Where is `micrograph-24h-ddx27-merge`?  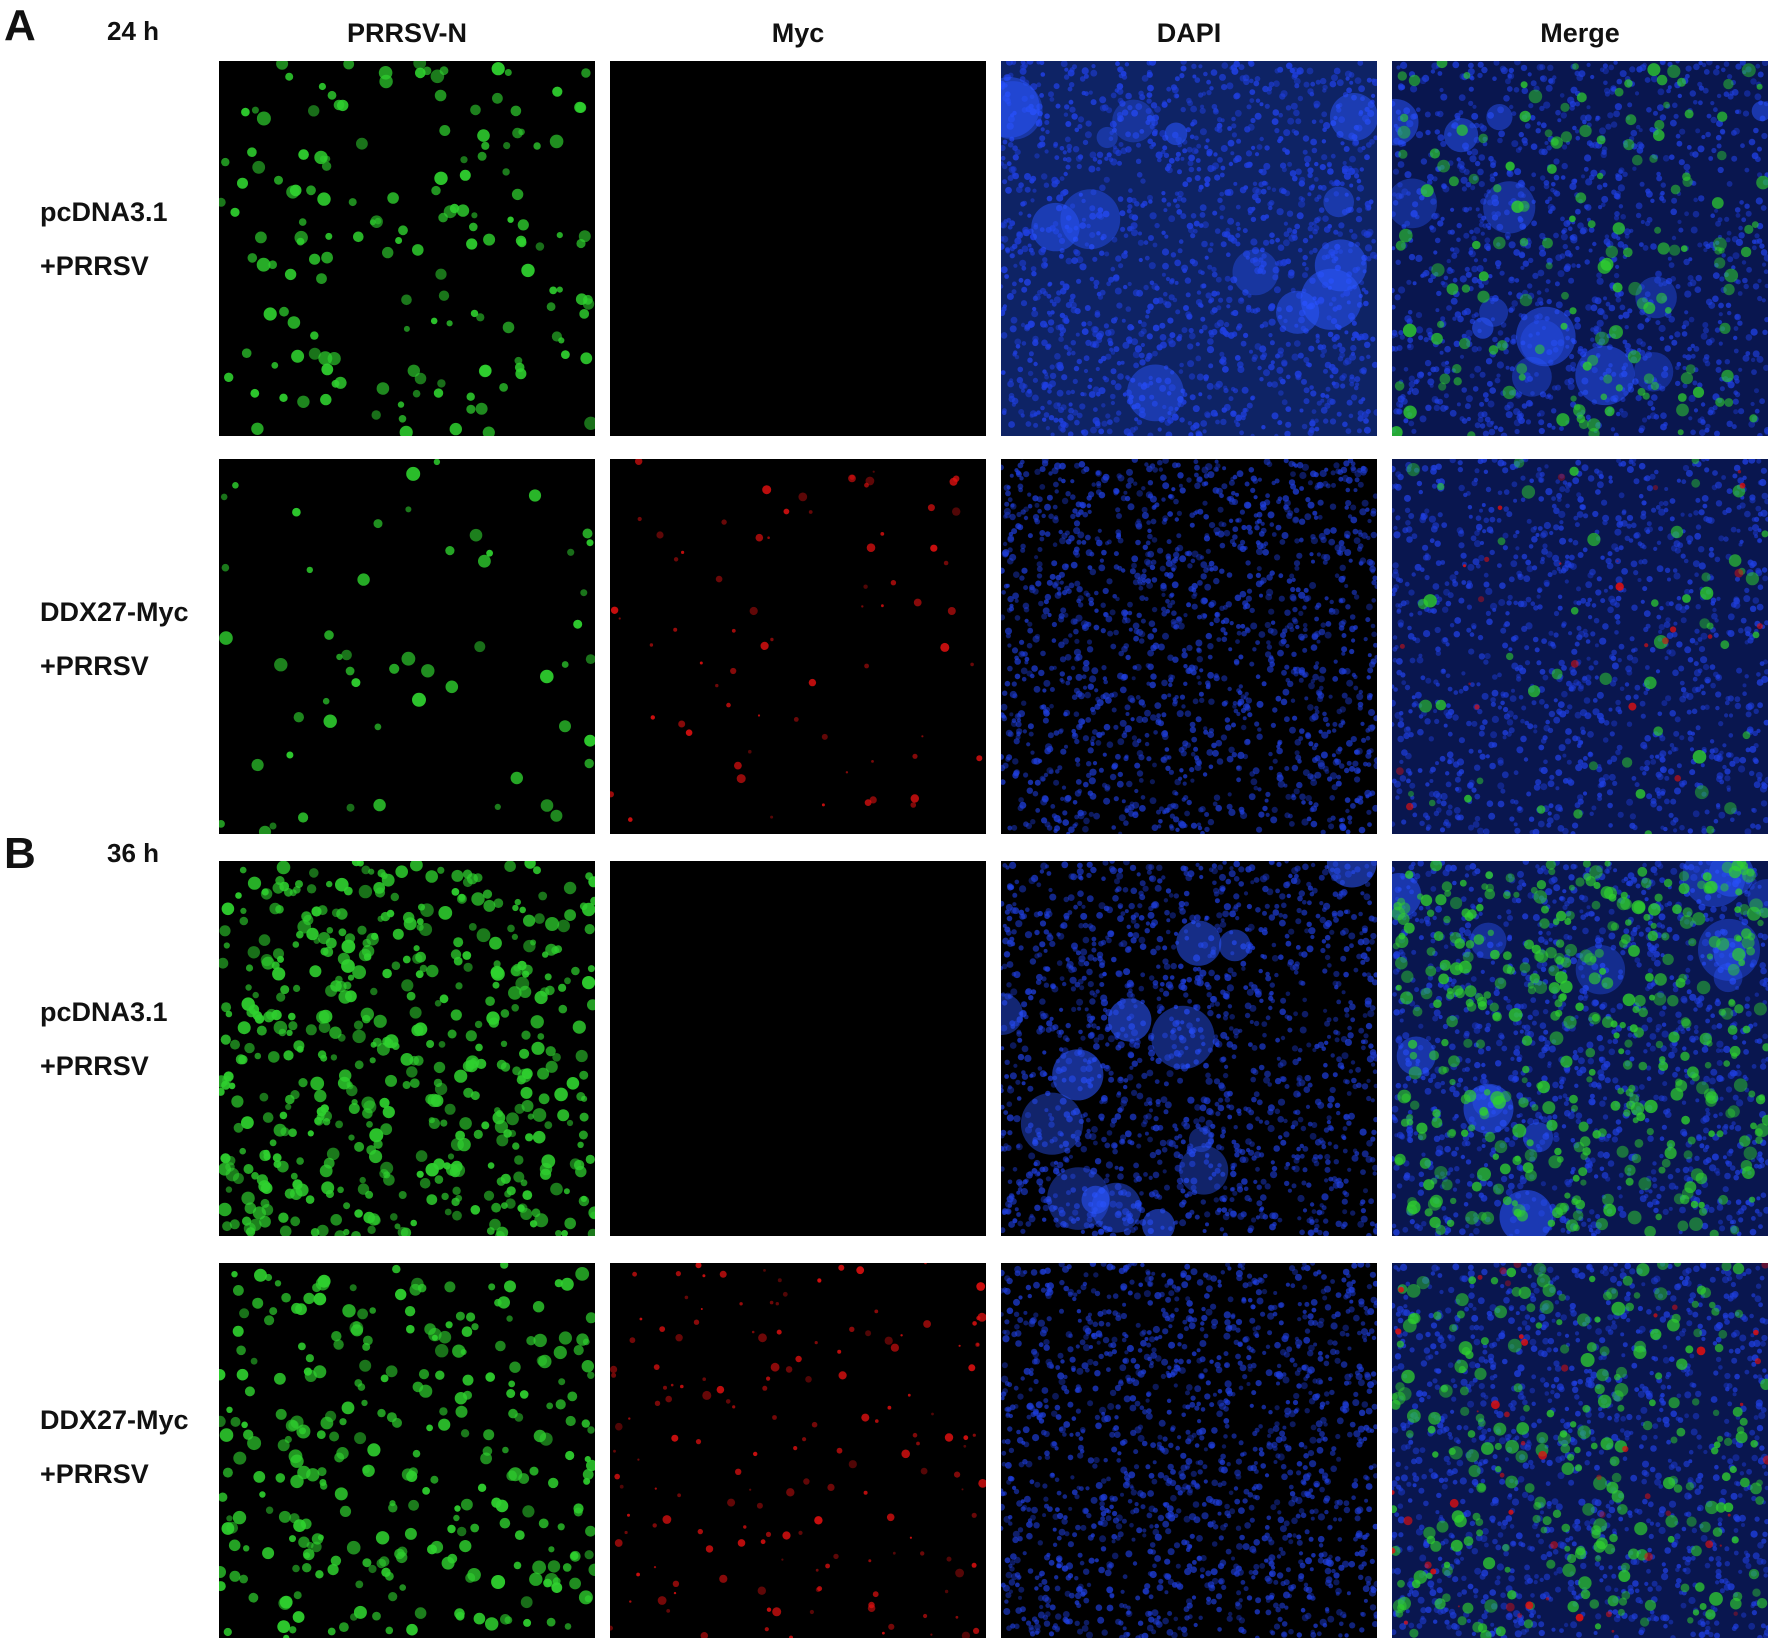 micrograph-24h-ddx27-merge is located at coordinates (1580, 646).